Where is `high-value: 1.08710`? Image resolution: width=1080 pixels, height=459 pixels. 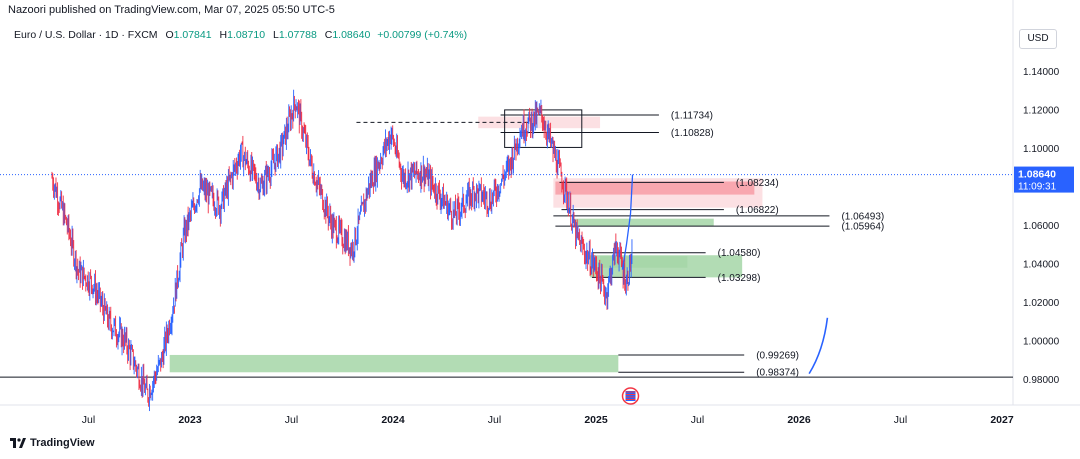 high-value: 1.08710 is located at coordinates (246, 35).